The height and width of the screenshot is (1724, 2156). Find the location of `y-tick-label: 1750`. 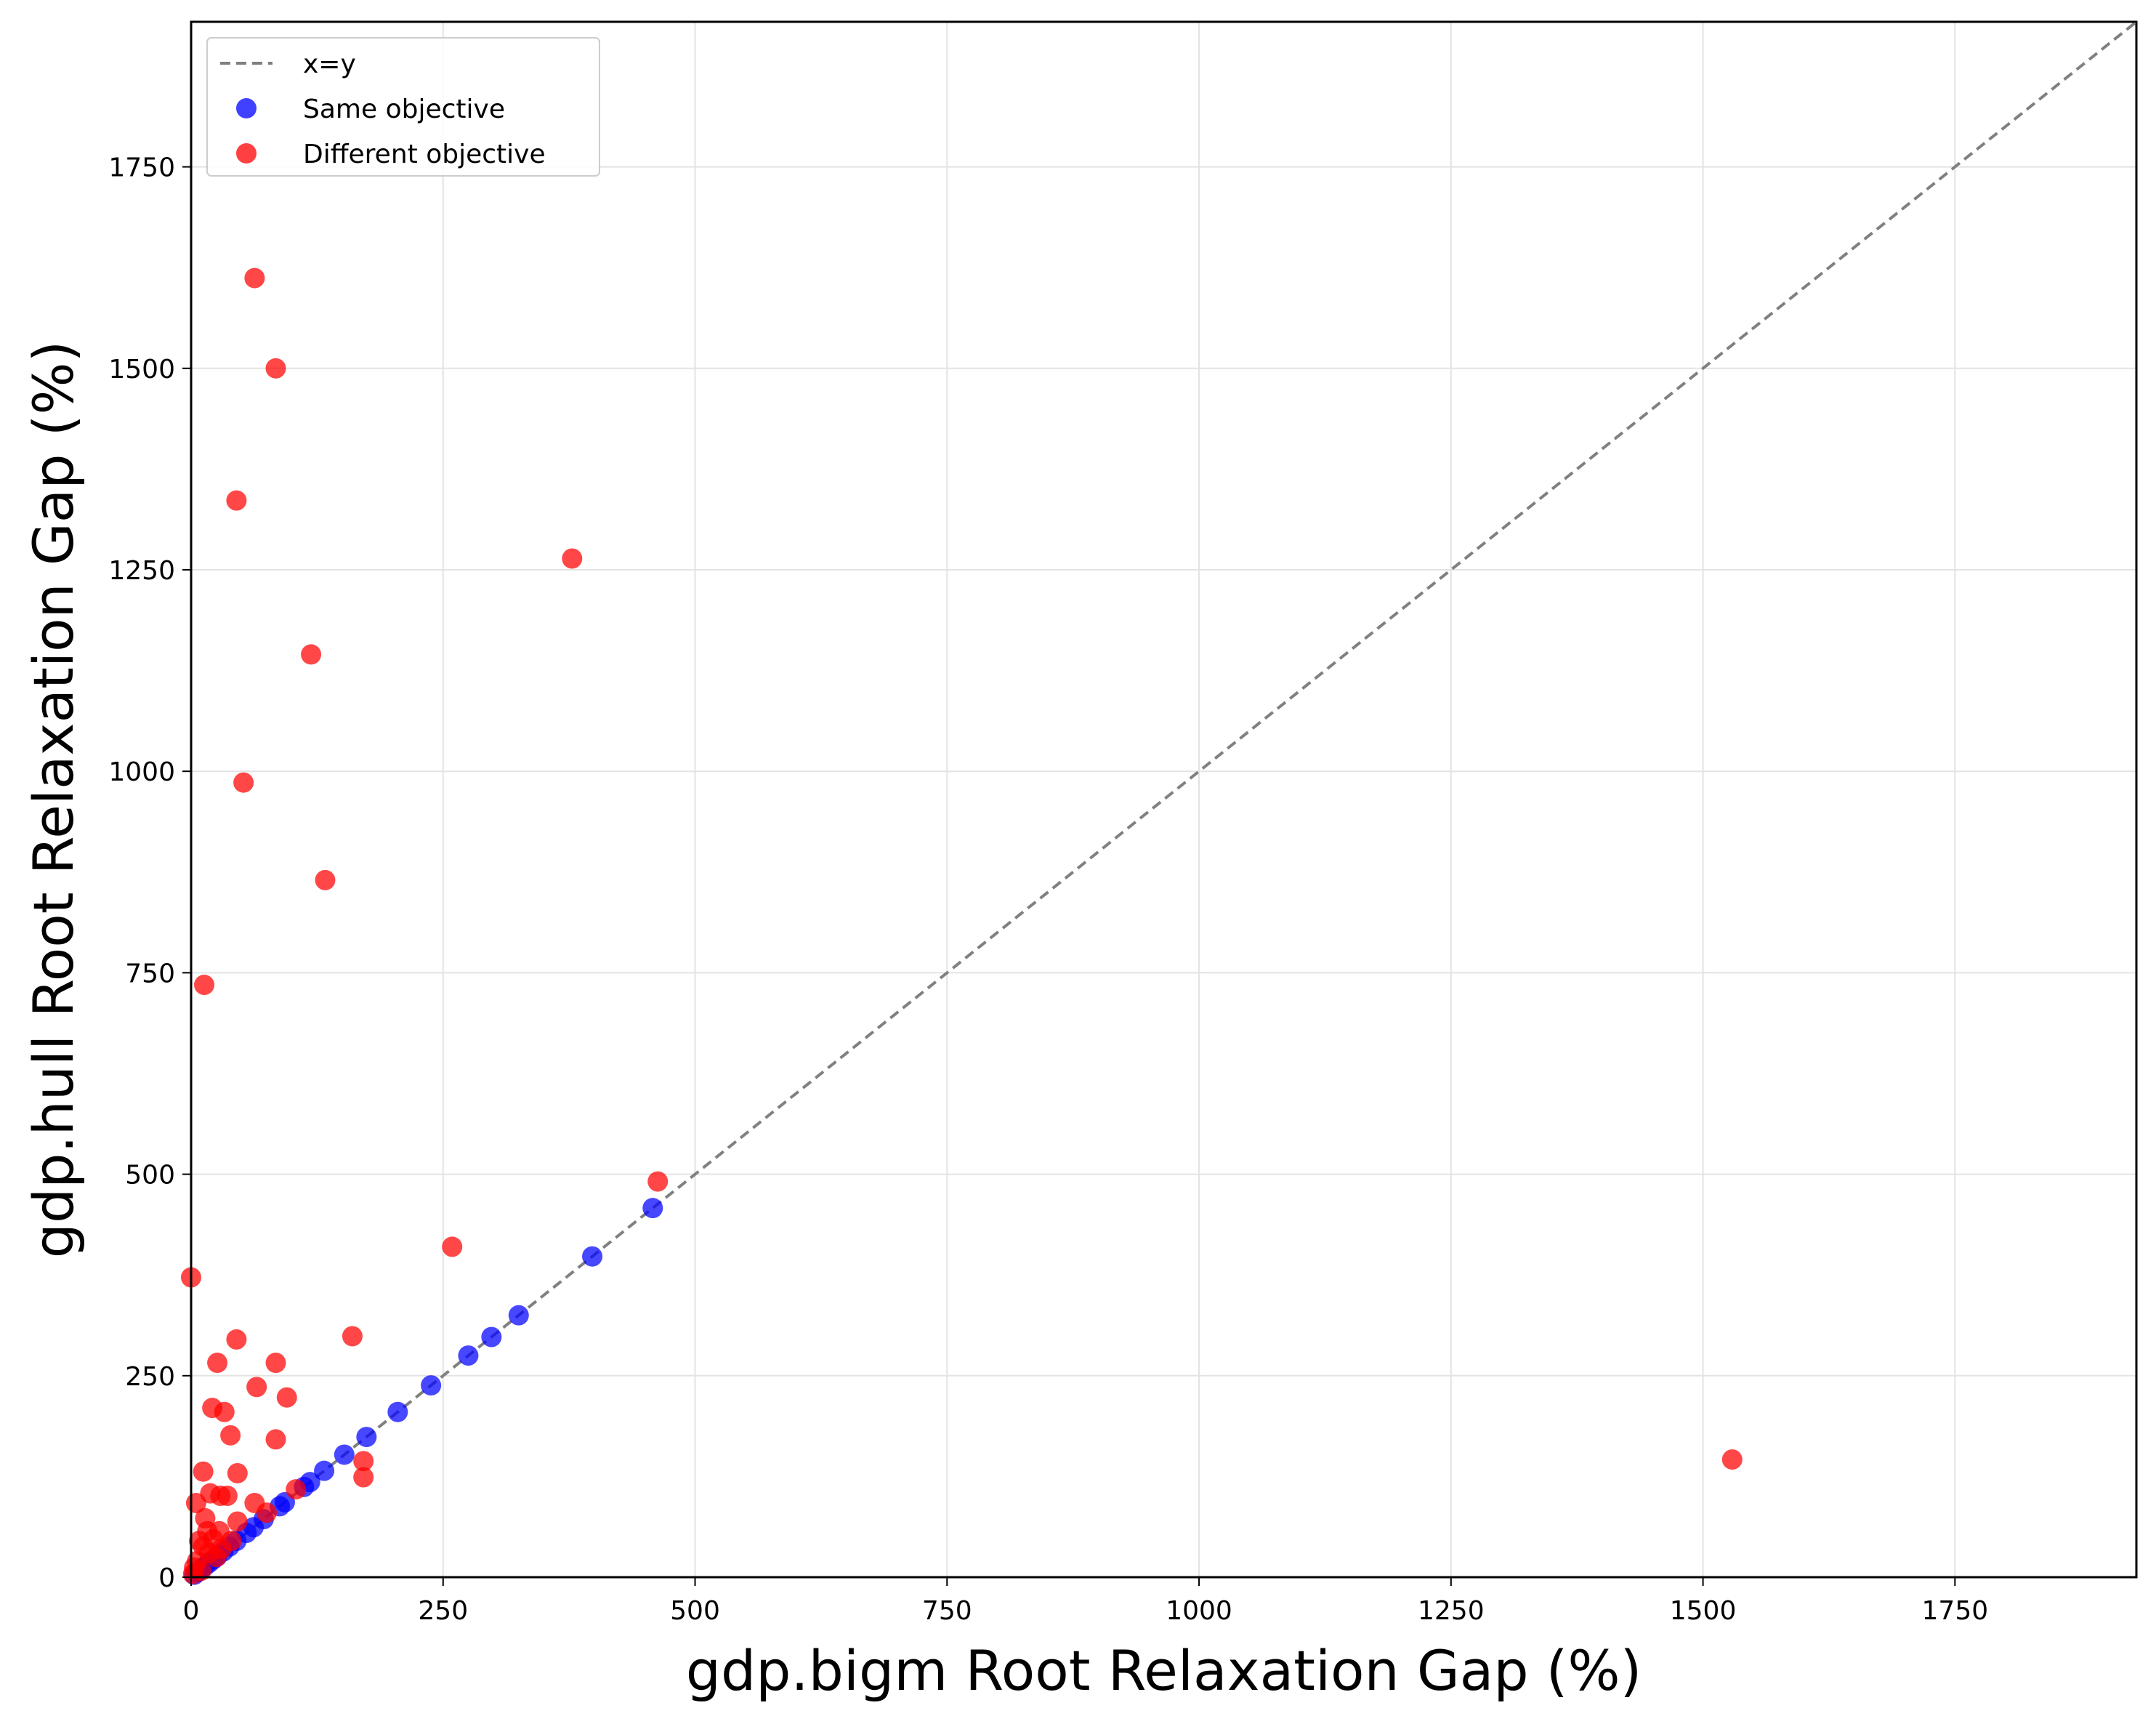

y-tick-label: 1750 is located at coordinates (141, 168).